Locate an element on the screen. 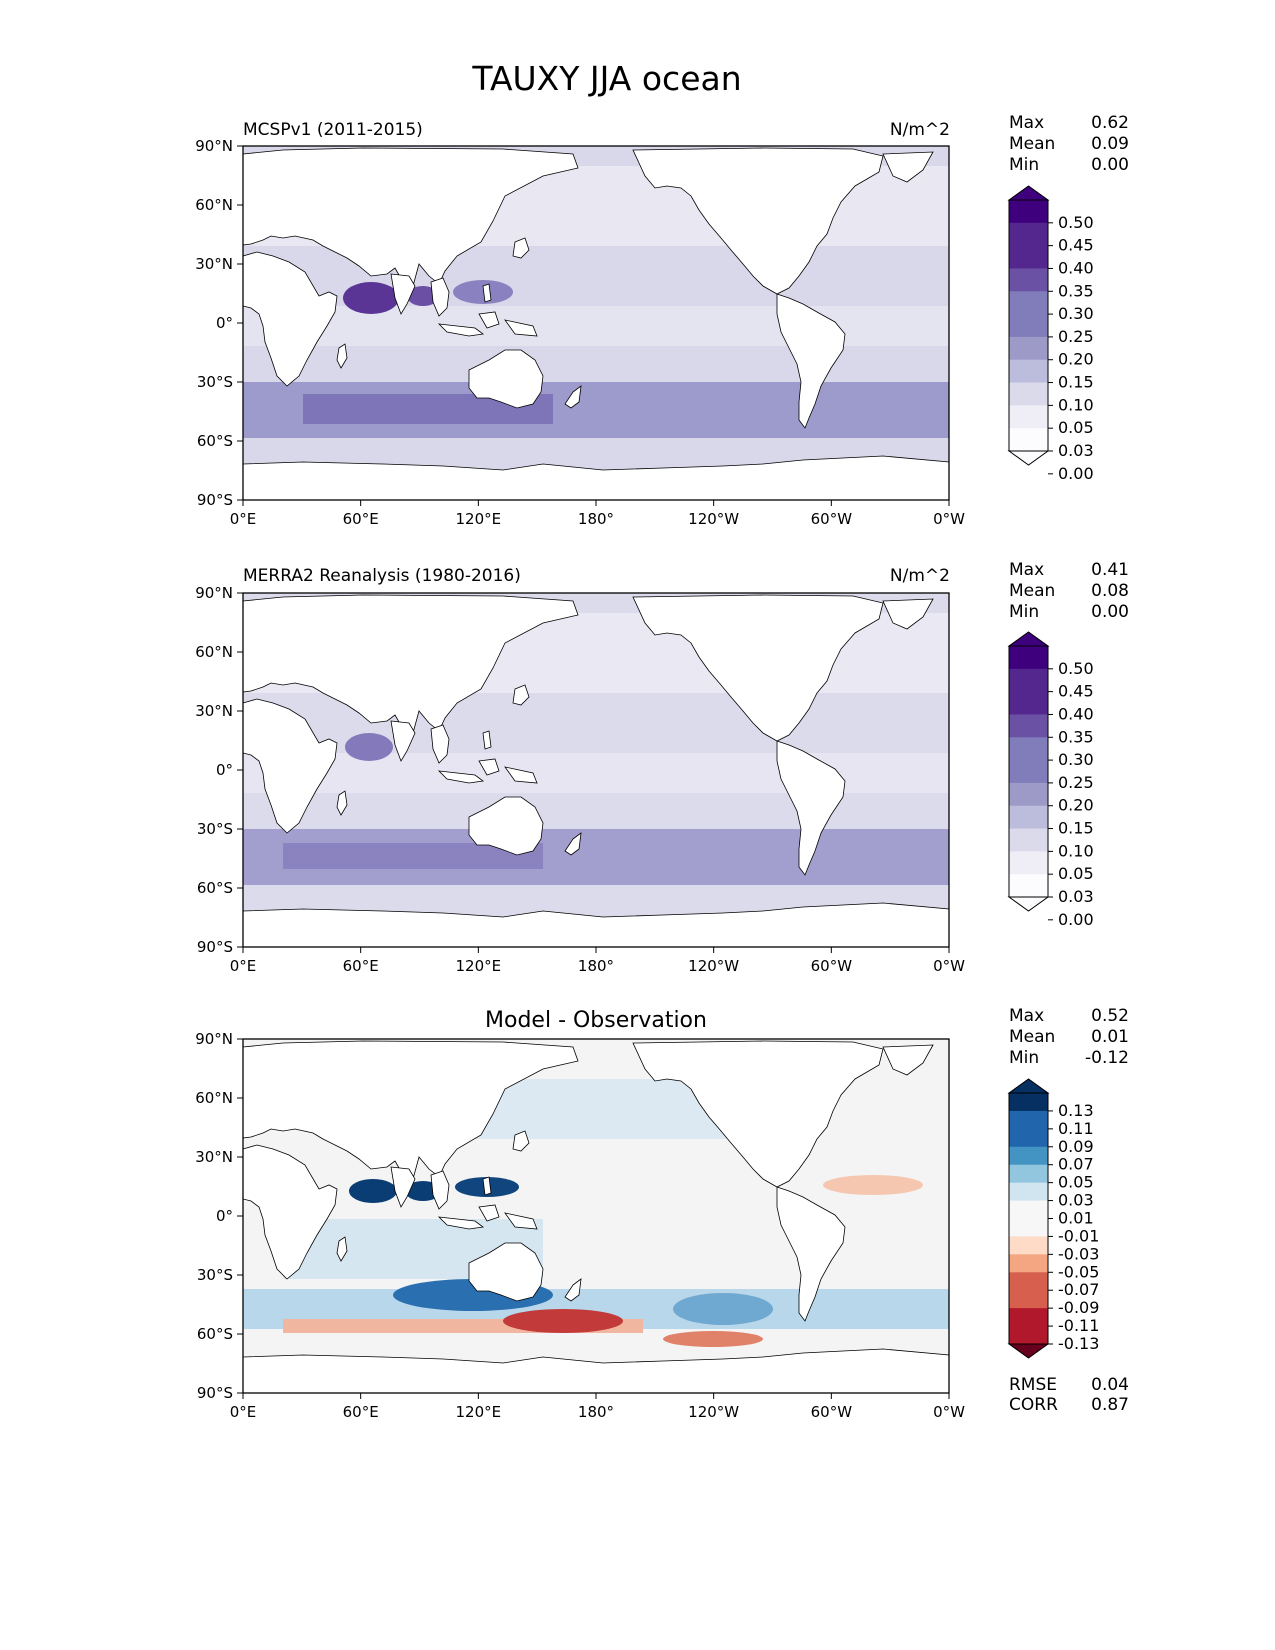 This screenshot has width=1275, height=1650. colorbar-frame is located at coordinates (1028, 771).